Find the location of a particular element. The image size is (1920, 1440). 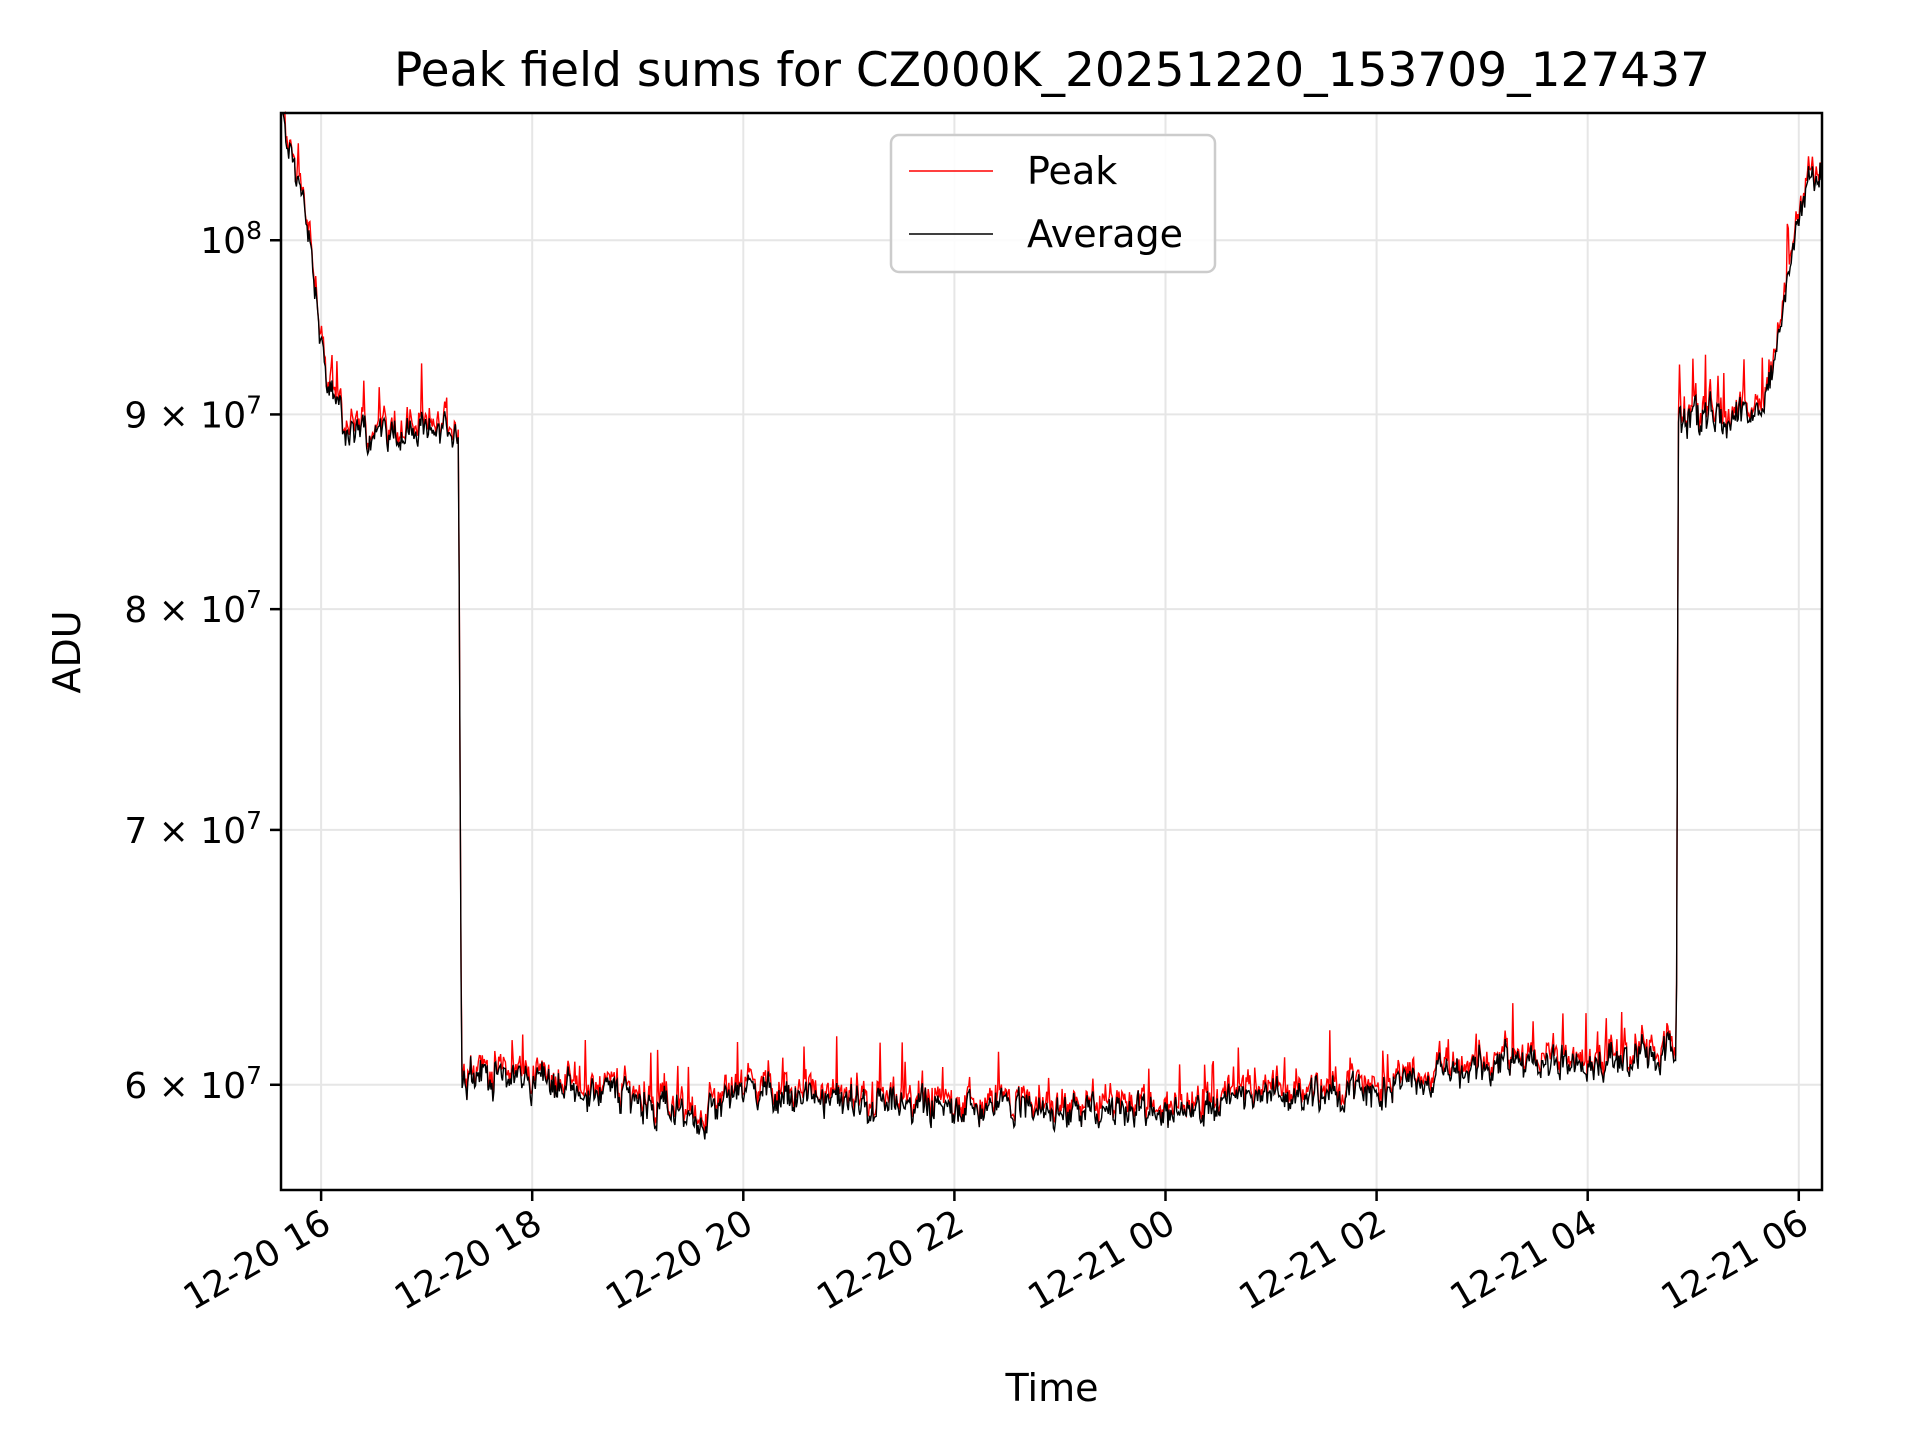

y-axis: 6 × 107 7 × 107 8 × 107 9 × 107 108 is located at coordinates (202, 661).